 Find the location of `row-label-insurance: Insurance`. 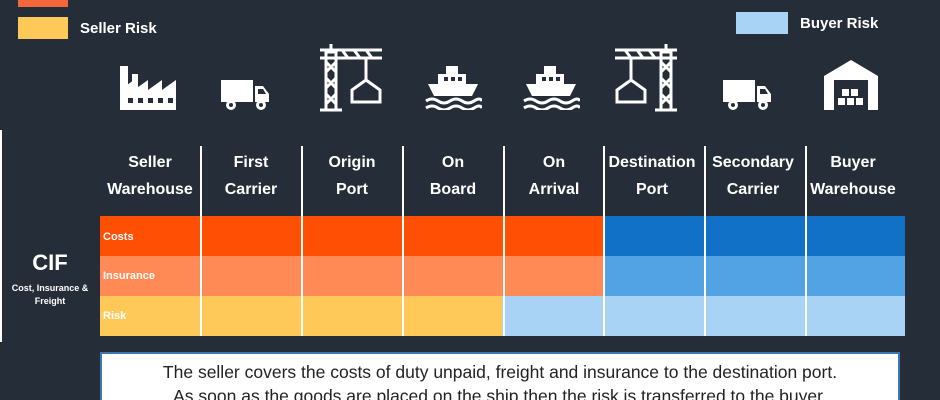

row-label-insurance: Insurance is located at coordinates (129, 276).